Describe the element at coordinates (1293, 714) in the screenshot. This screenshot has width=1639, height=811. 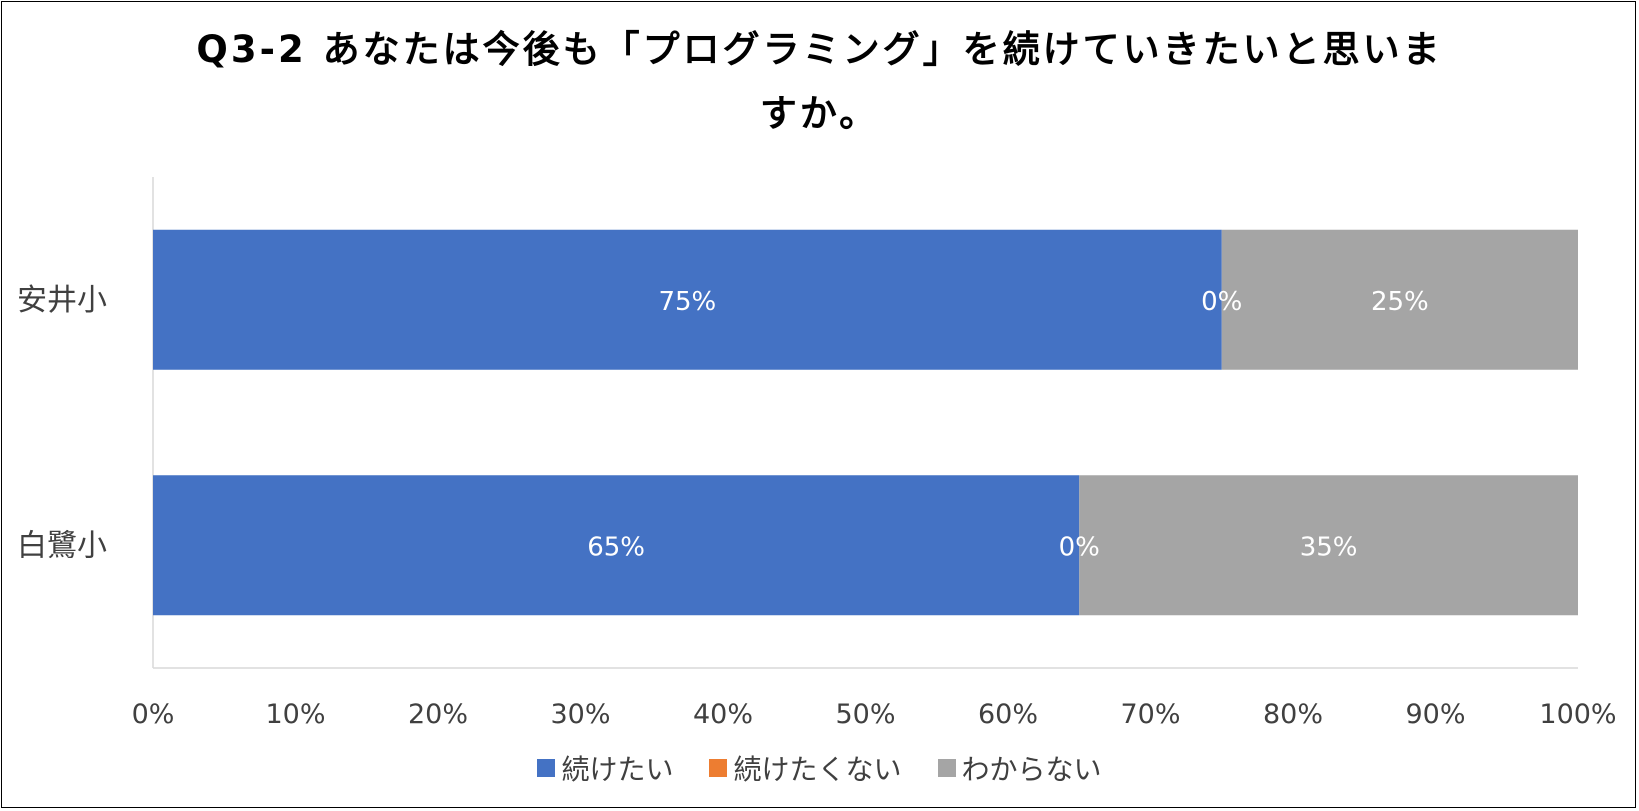
I see `x-tick-label-9: 80%` at that location.